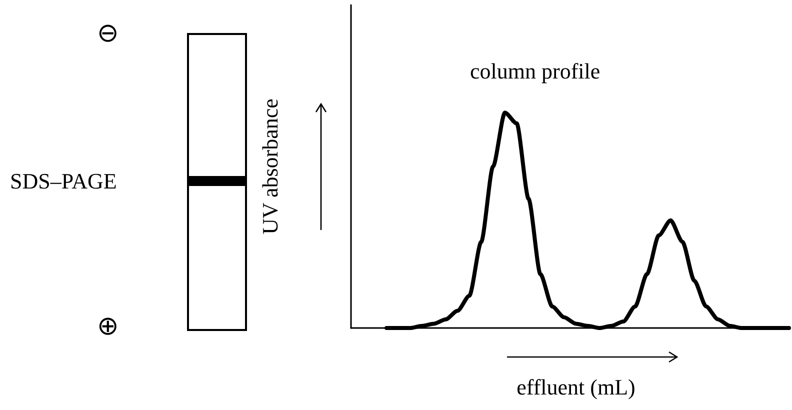 The image size is (792, 410). What do you see at coordinates (535, 71) in the screenshot?
I see `chart-title: column profile` at bounding box center [535, 71].